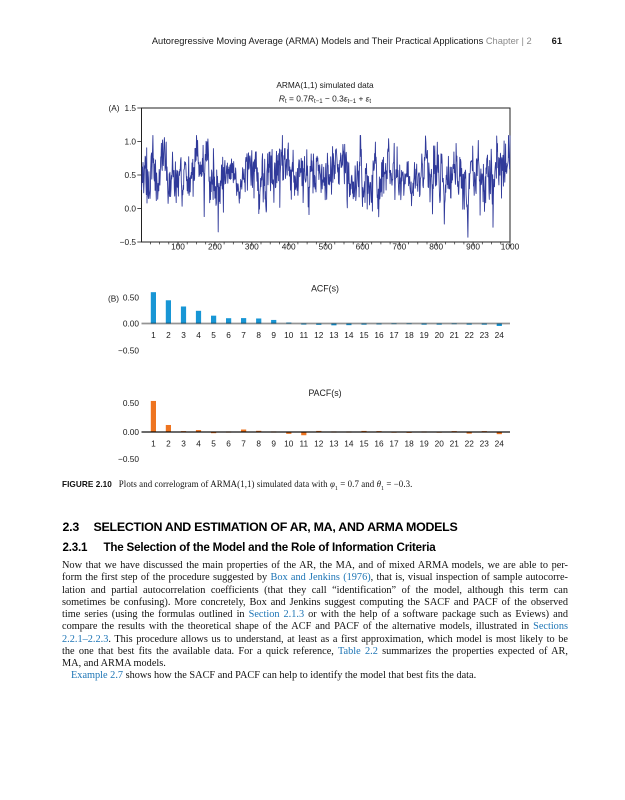  I want to click on svg-text: 300, so click(252, 247).